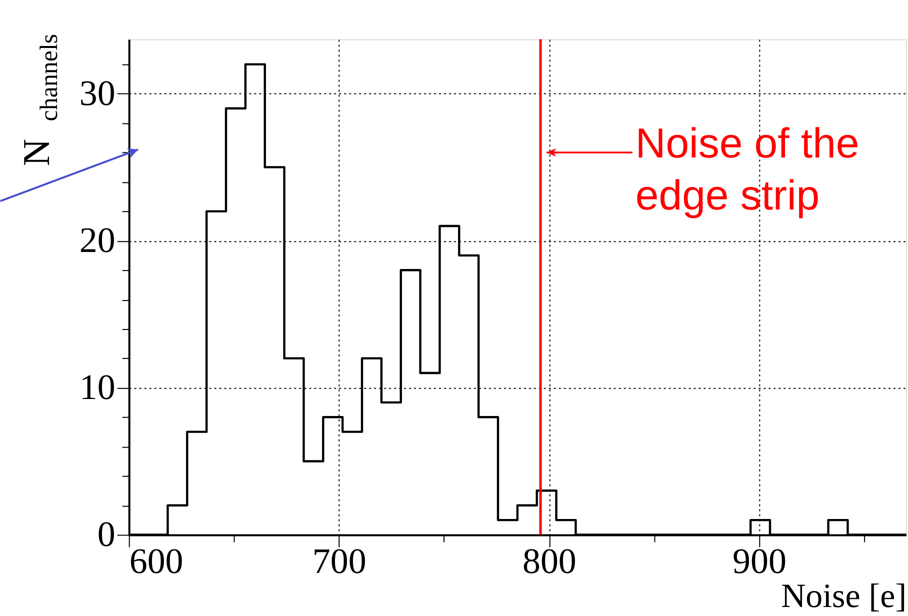  I want to click on y-tick-label: 20, so click(97, 240).